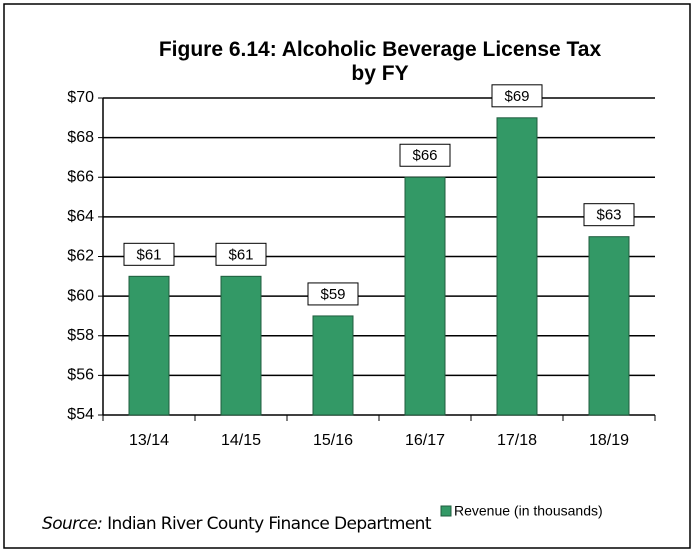 The height and width of the screenshot is (556, 697). I want to click on data-label: $69, so click(516, 96).